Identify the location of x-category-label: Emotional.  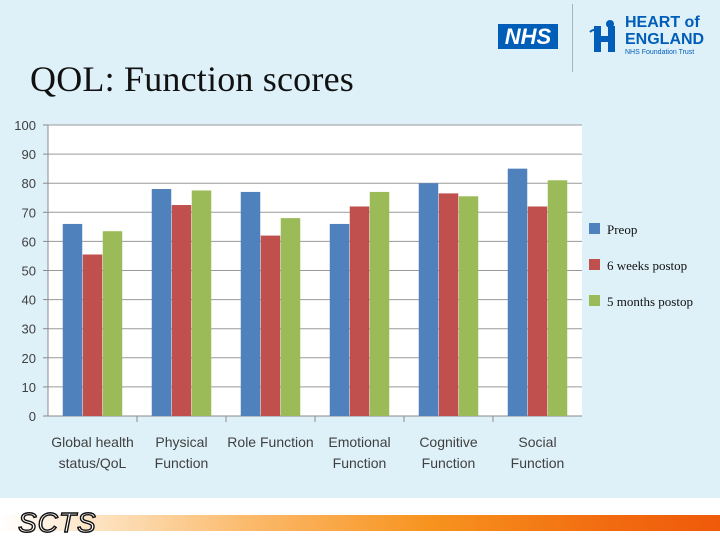
(359, 442).